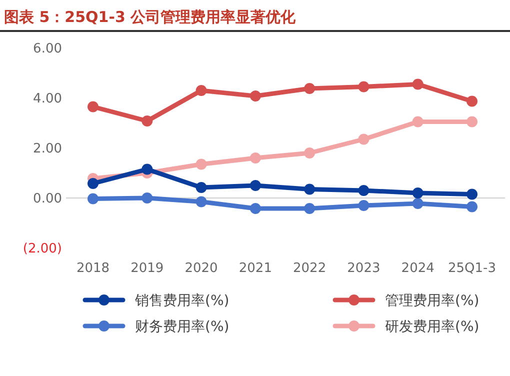  Describe the element at coordinates (417, 268) in the screenshot. I see `x-tick-label: 2024` at that location.